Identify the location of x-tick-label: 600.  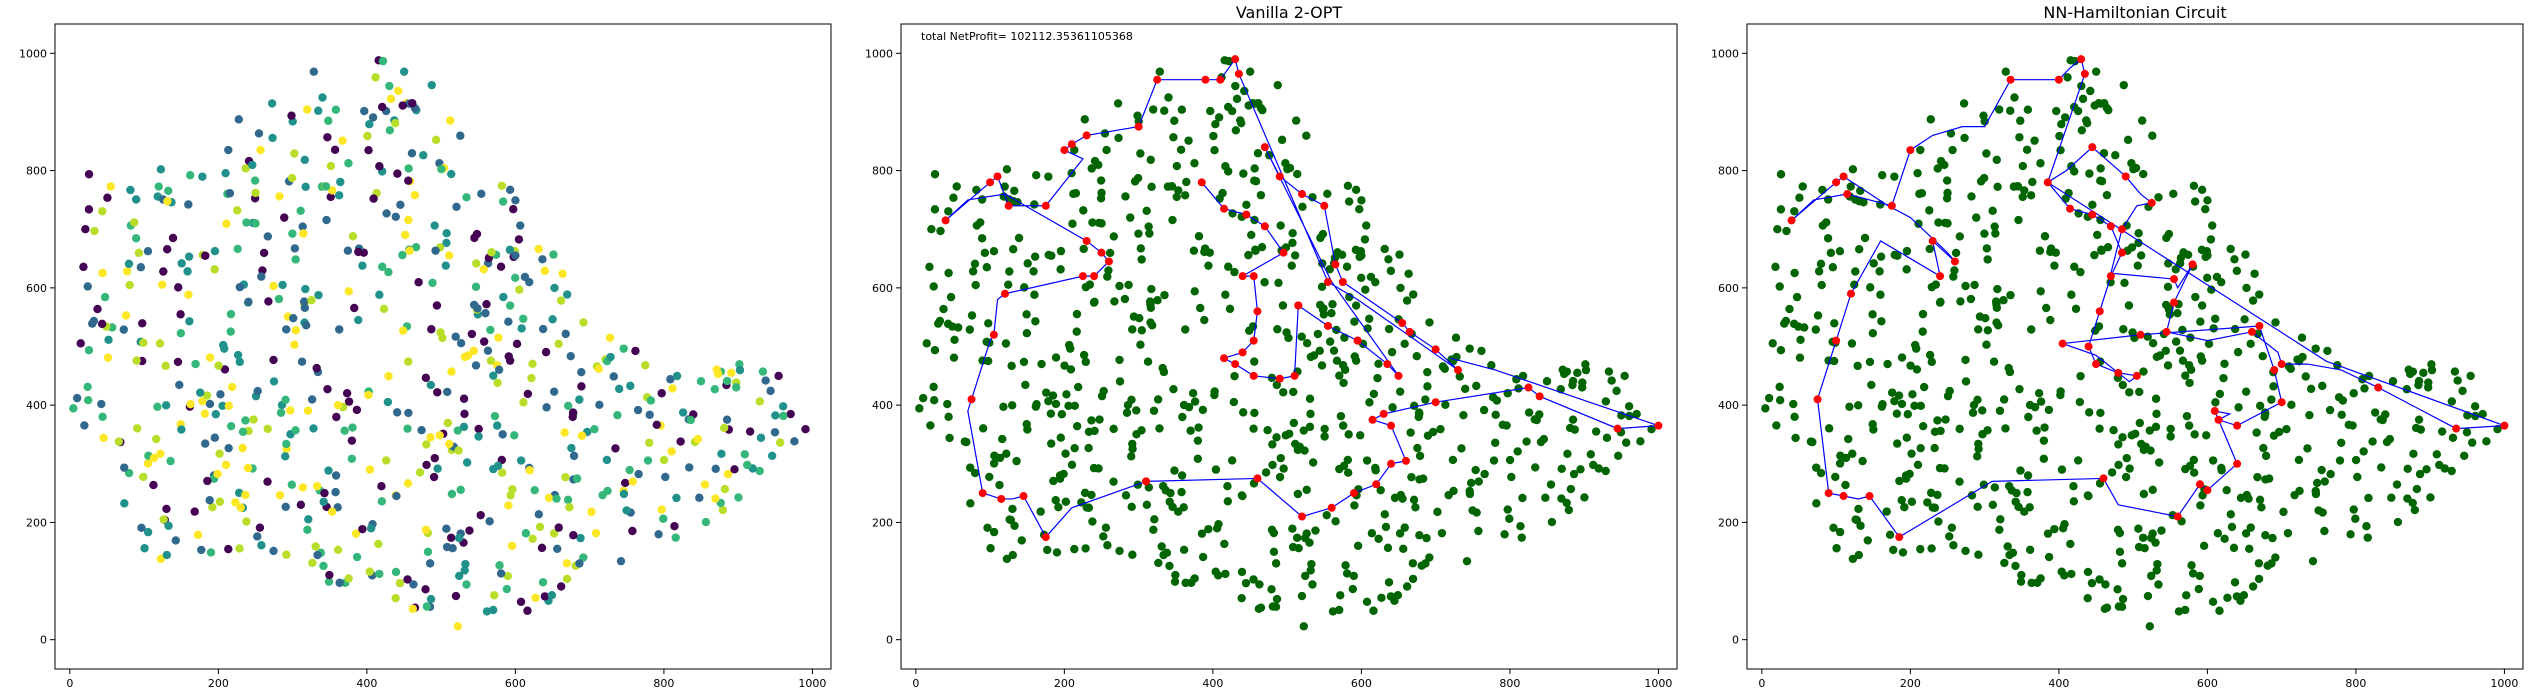
(2207, 683).